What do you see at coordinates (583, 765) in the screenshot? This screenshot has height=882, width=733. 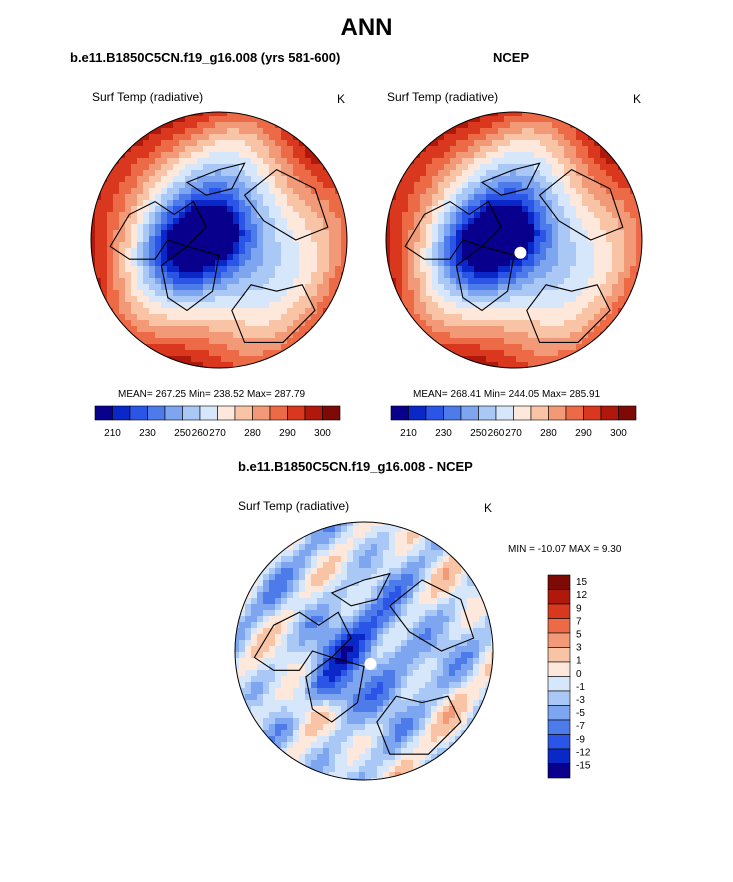 I see `colorbar-tick-label: -15` at bounding box center [583, 765].